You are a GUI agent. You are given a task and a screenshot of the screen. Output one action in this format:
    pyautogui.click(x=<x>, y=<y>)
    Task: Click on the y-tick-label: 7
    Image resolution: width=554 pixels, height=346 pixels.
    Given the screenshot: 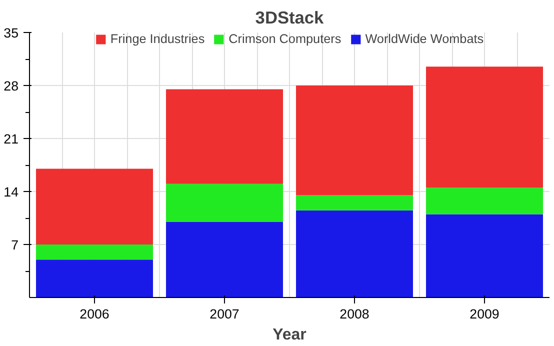 What is the action you would take?
    pyautogui.click(x=15, y=245)
    